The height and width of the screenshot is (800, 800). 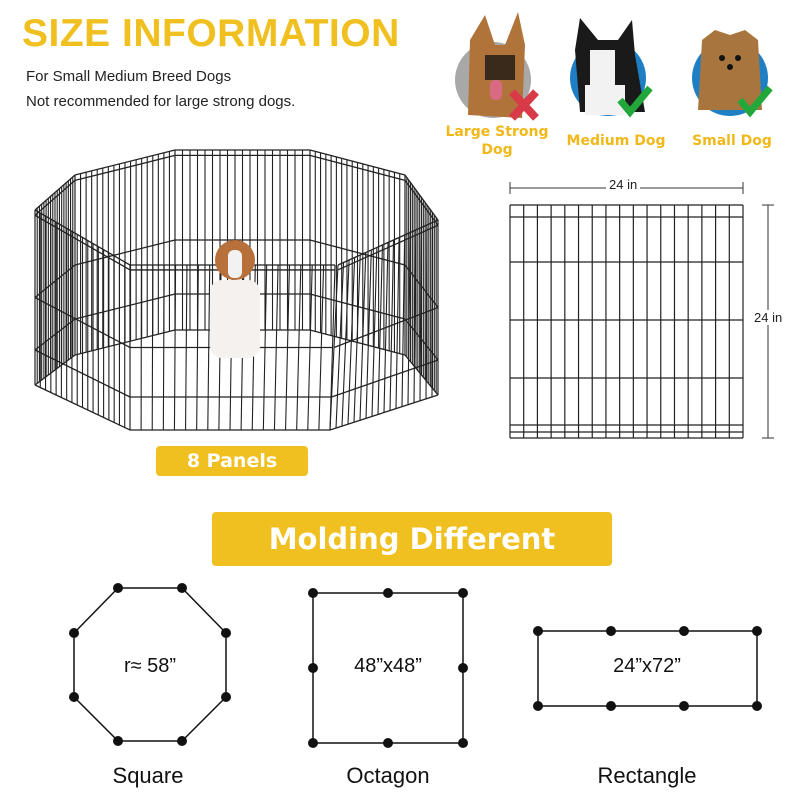 I want to click on square-shape, so click(x=388, y=668).